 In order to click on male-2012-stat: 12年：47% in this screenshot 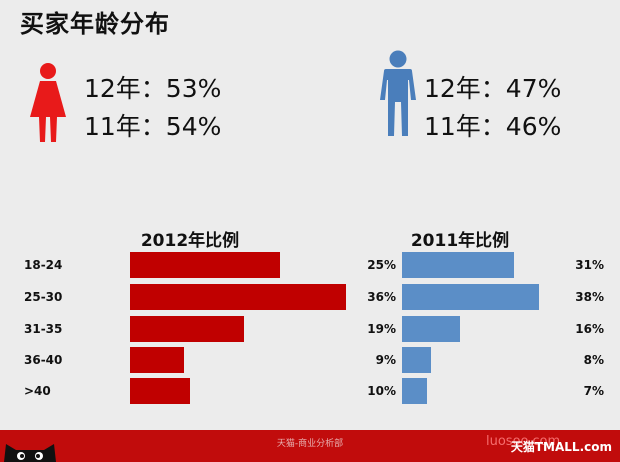, I will do `click(493, 88)`.